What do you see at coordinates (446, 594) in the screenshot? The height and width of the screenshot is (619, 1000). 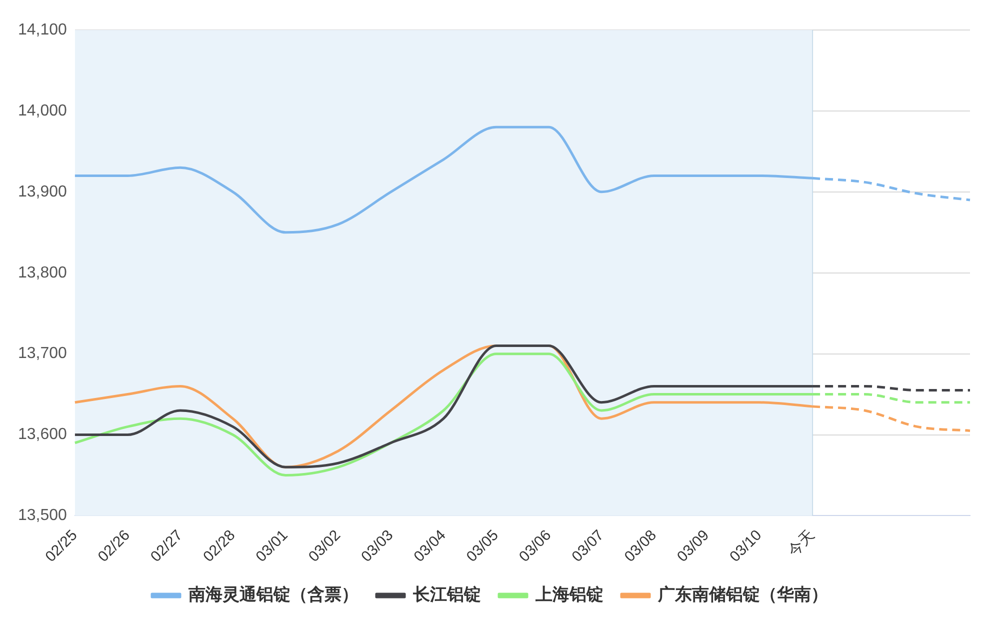 I see `legend-label: 长江铝锭` at bounding box center [446, 594].